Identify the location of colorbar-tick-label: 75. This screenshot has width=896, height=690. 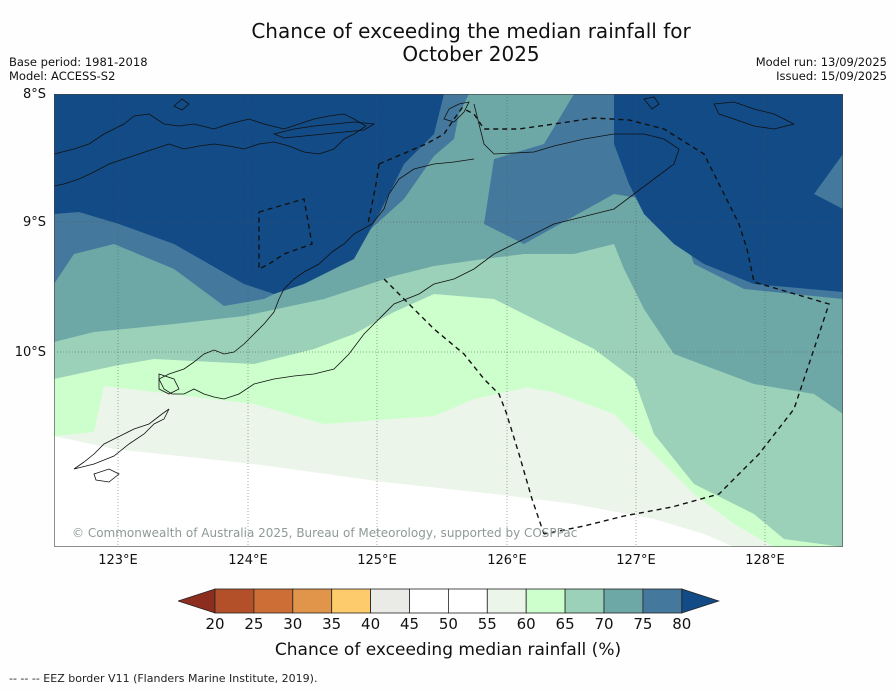
(643, 624).